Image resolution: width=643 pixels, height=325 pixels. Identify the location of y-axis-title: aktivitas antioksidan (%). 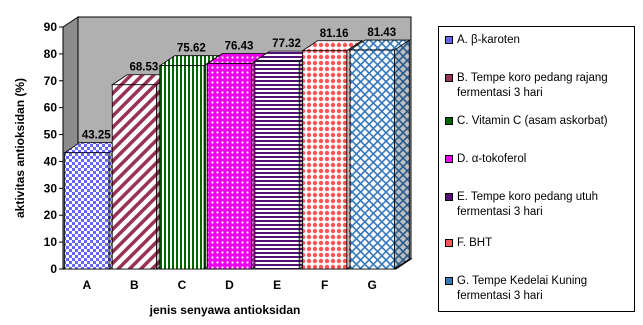
(20, 148).